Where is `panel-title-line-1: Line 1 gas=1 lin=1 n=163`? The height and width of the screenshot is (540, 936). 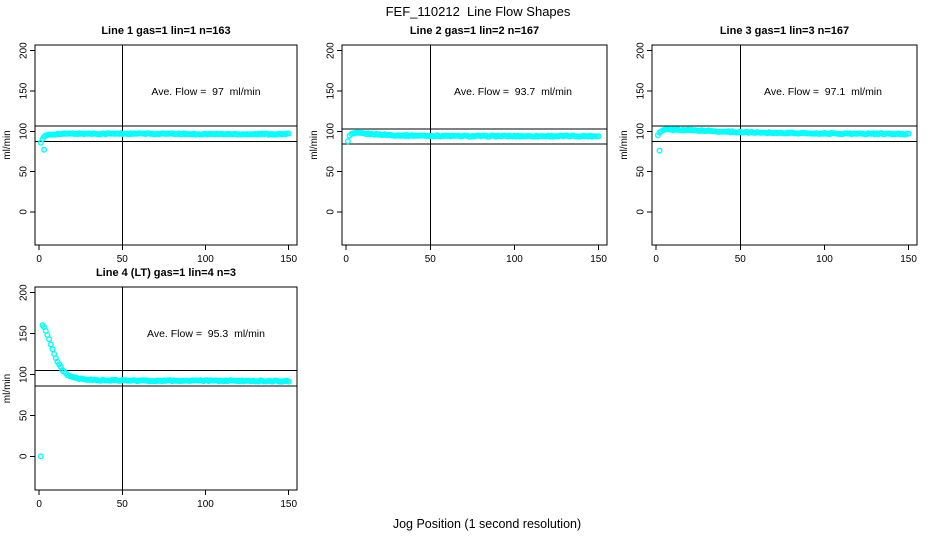
panel-title-line-1: Line 1 gas=1 lin=1 n=163 is located at coordinates (166, 31).